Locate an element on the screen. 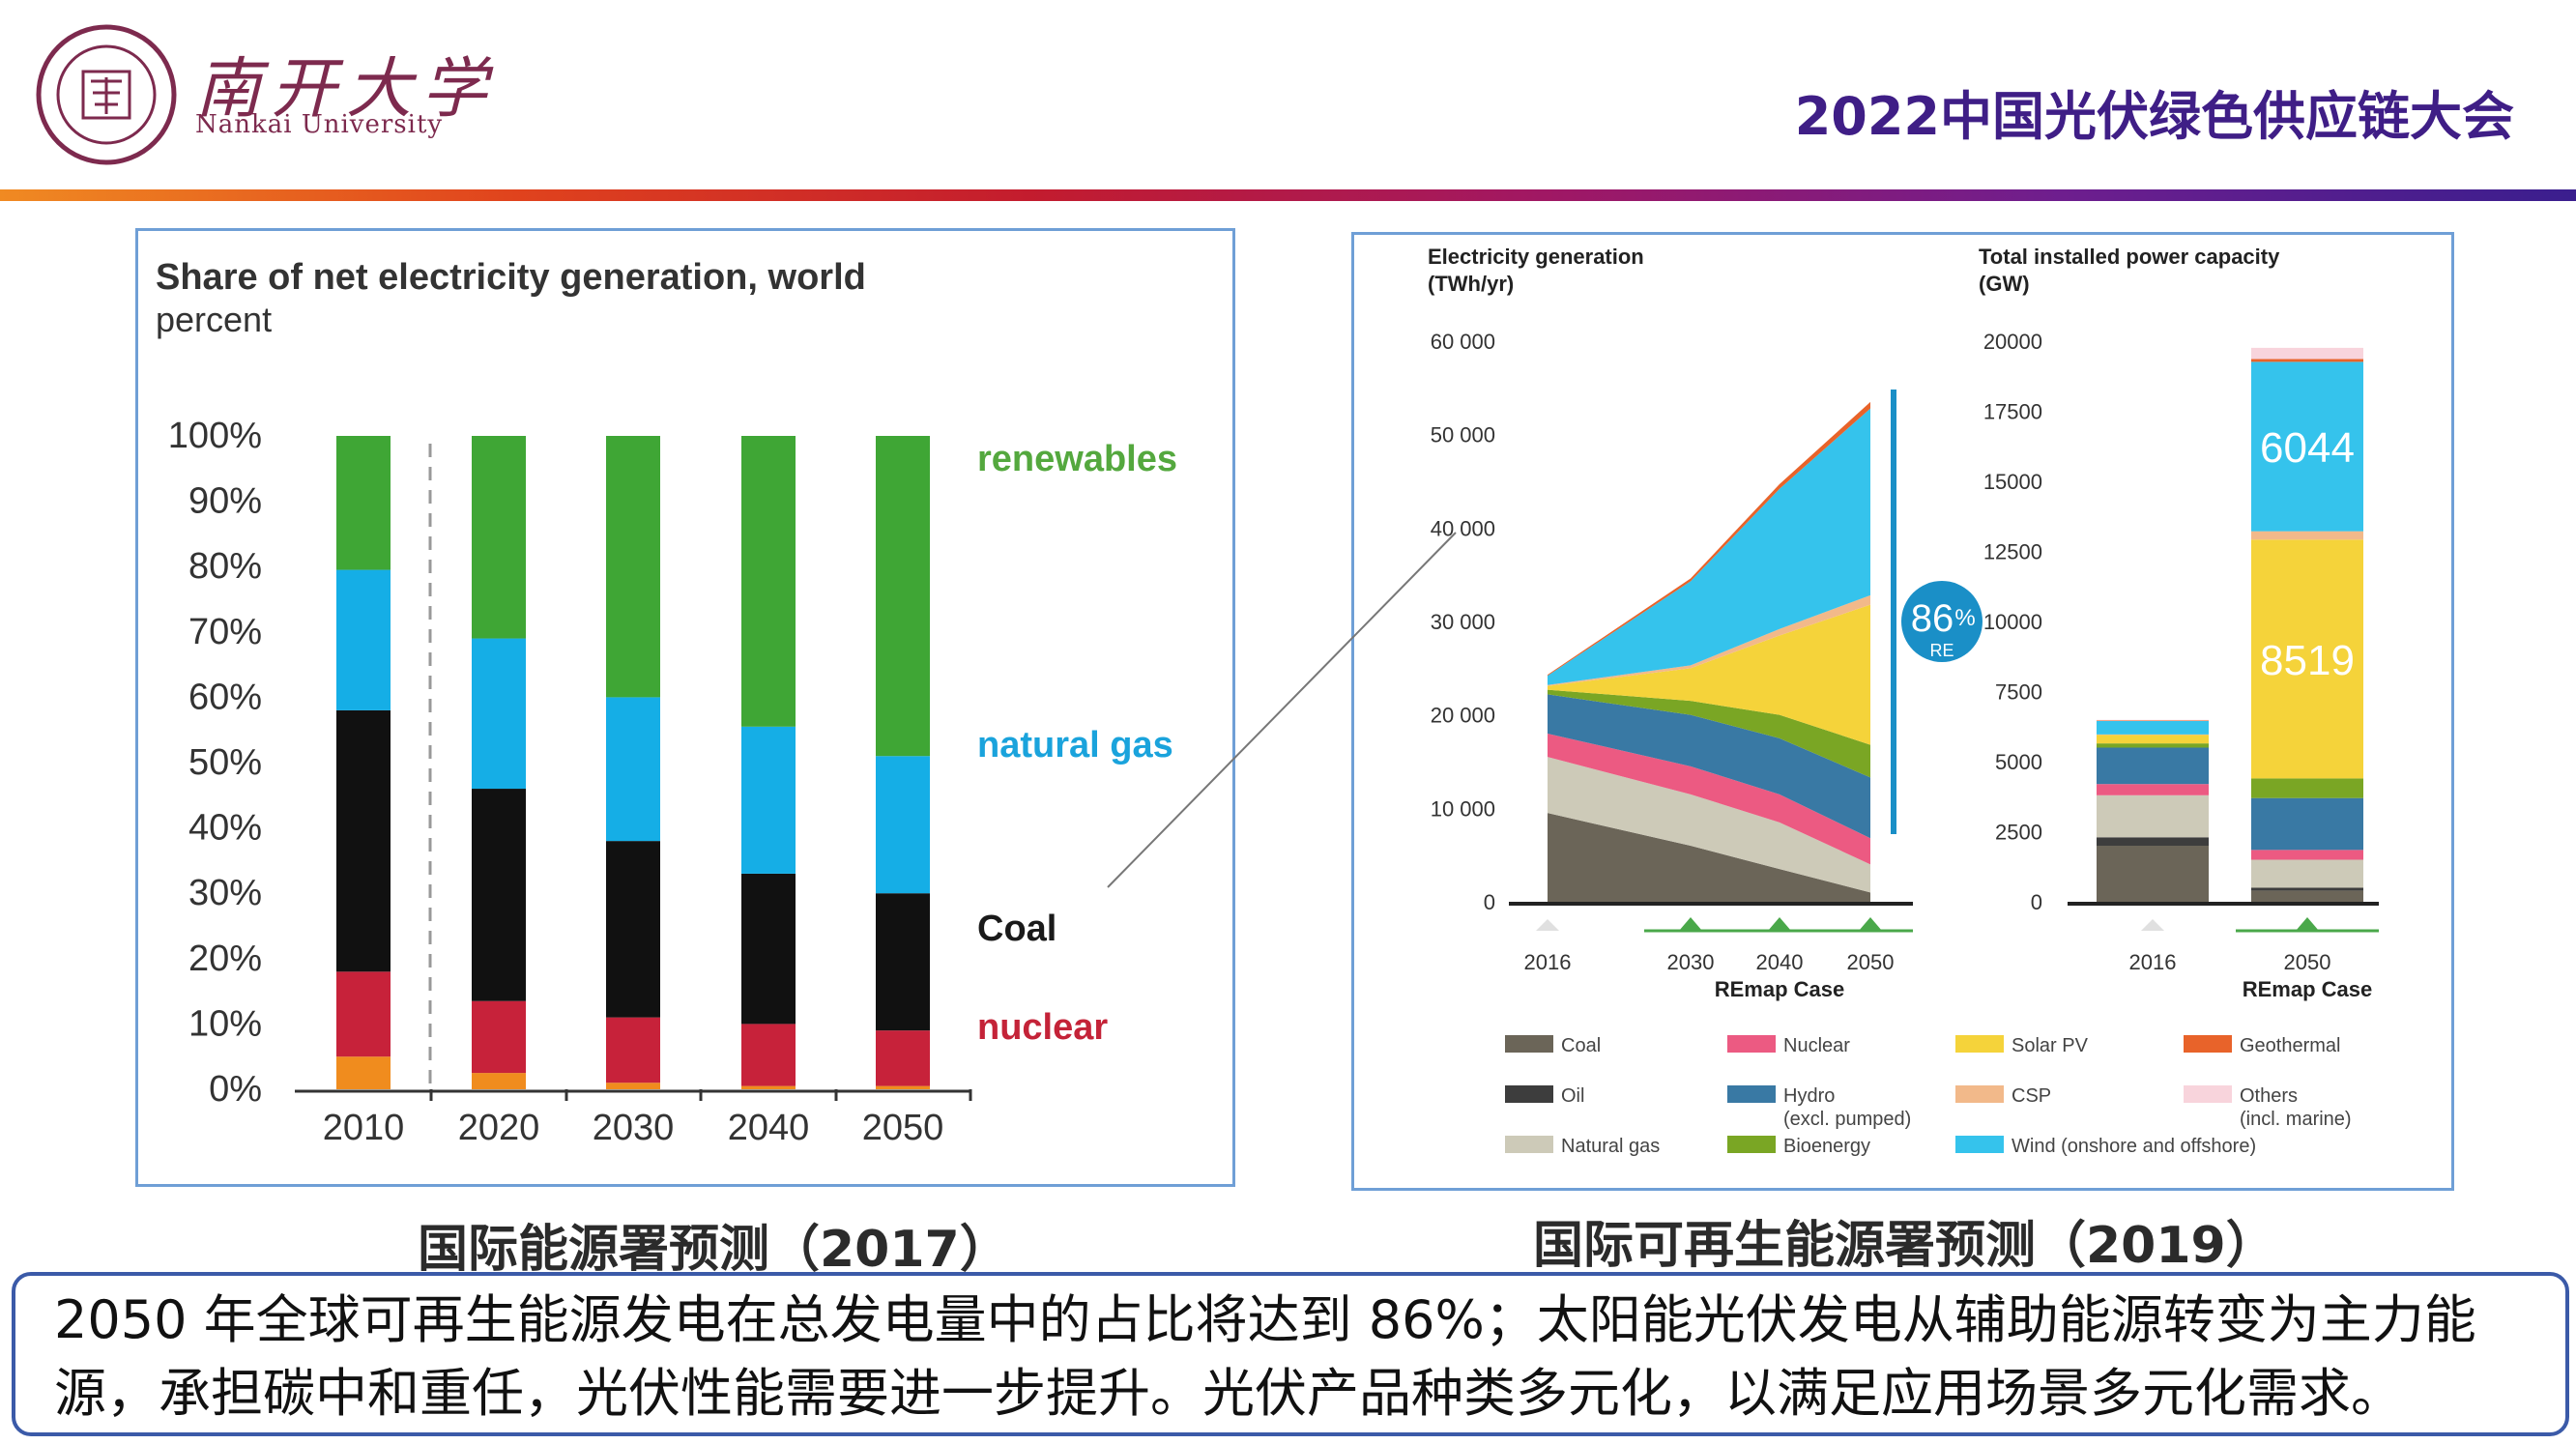 The height and width of the screenshot is (1444, 2576). iea-caption: 国际能源署预测（2017） is located at coordinates (714, 1250).